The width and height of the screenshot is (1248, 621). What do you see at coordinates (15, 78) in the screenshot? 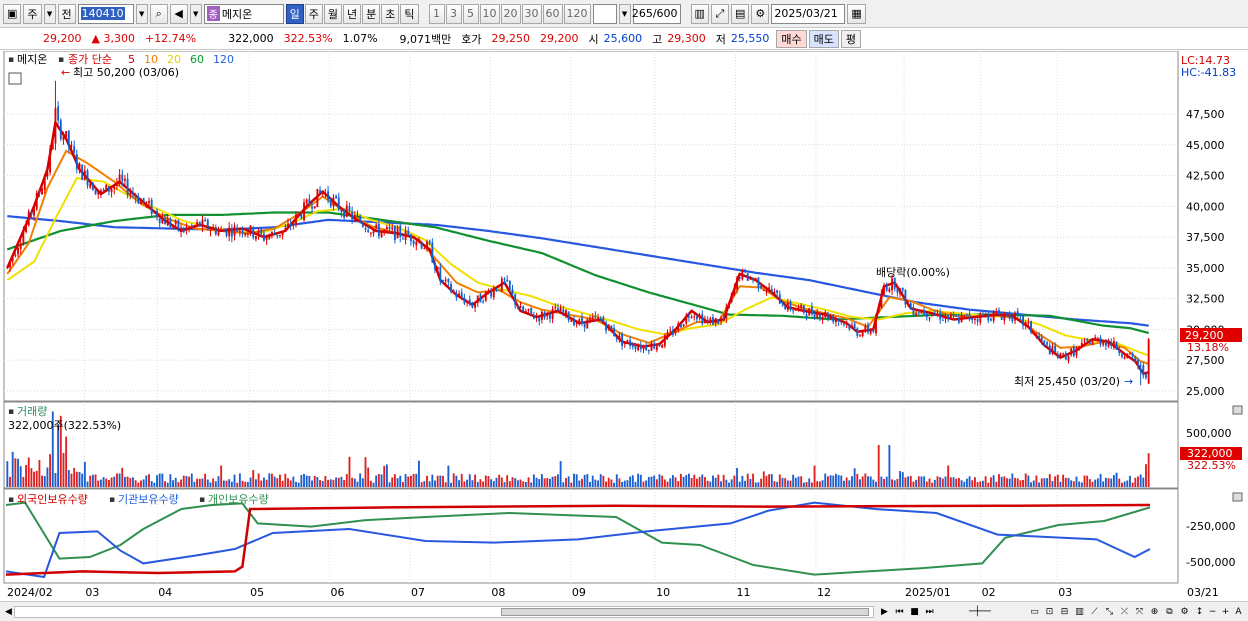
I see `table-toggle-icon` at bounding box center [15, 78].